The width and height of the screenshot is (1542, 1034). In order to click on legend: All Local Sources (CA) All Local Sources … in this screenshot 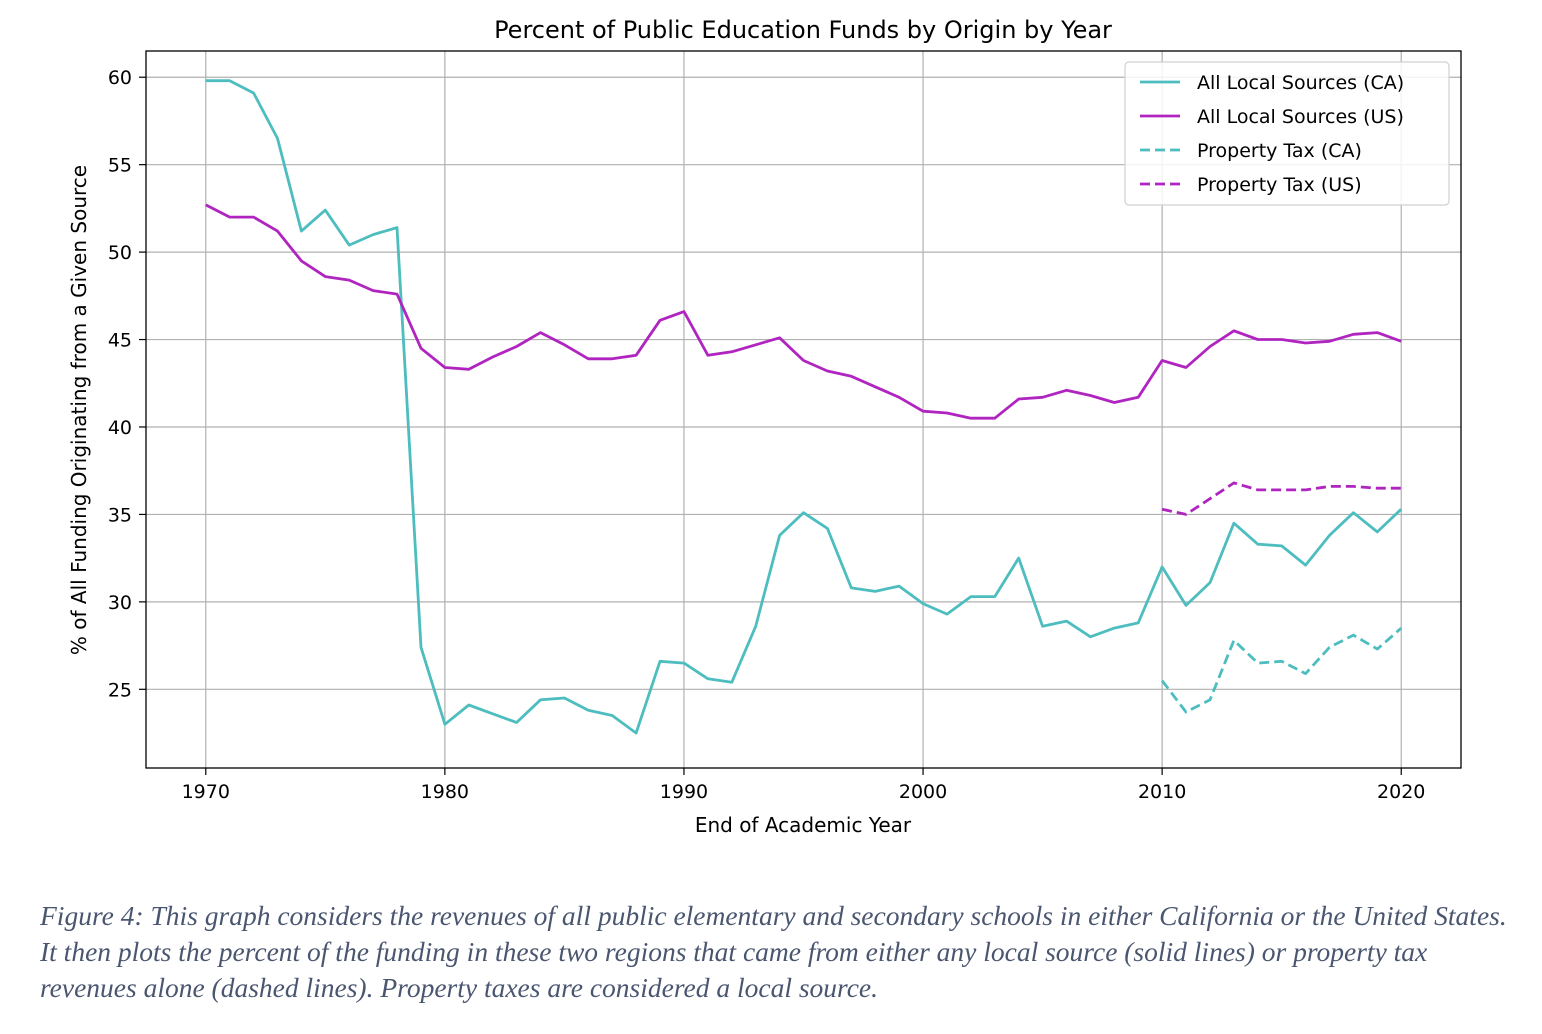, I will do `click(1287, 133)`.